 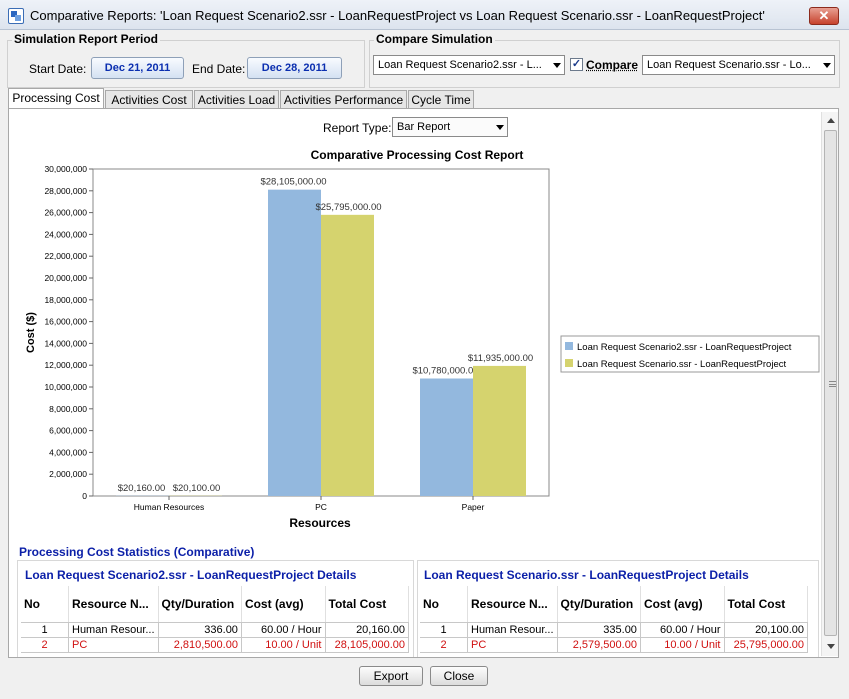 What do you see at coordinates (500, 358) in the screenshot?
I see `bar-data-label: $11,935,000.00` at bounding box center [500, 358].